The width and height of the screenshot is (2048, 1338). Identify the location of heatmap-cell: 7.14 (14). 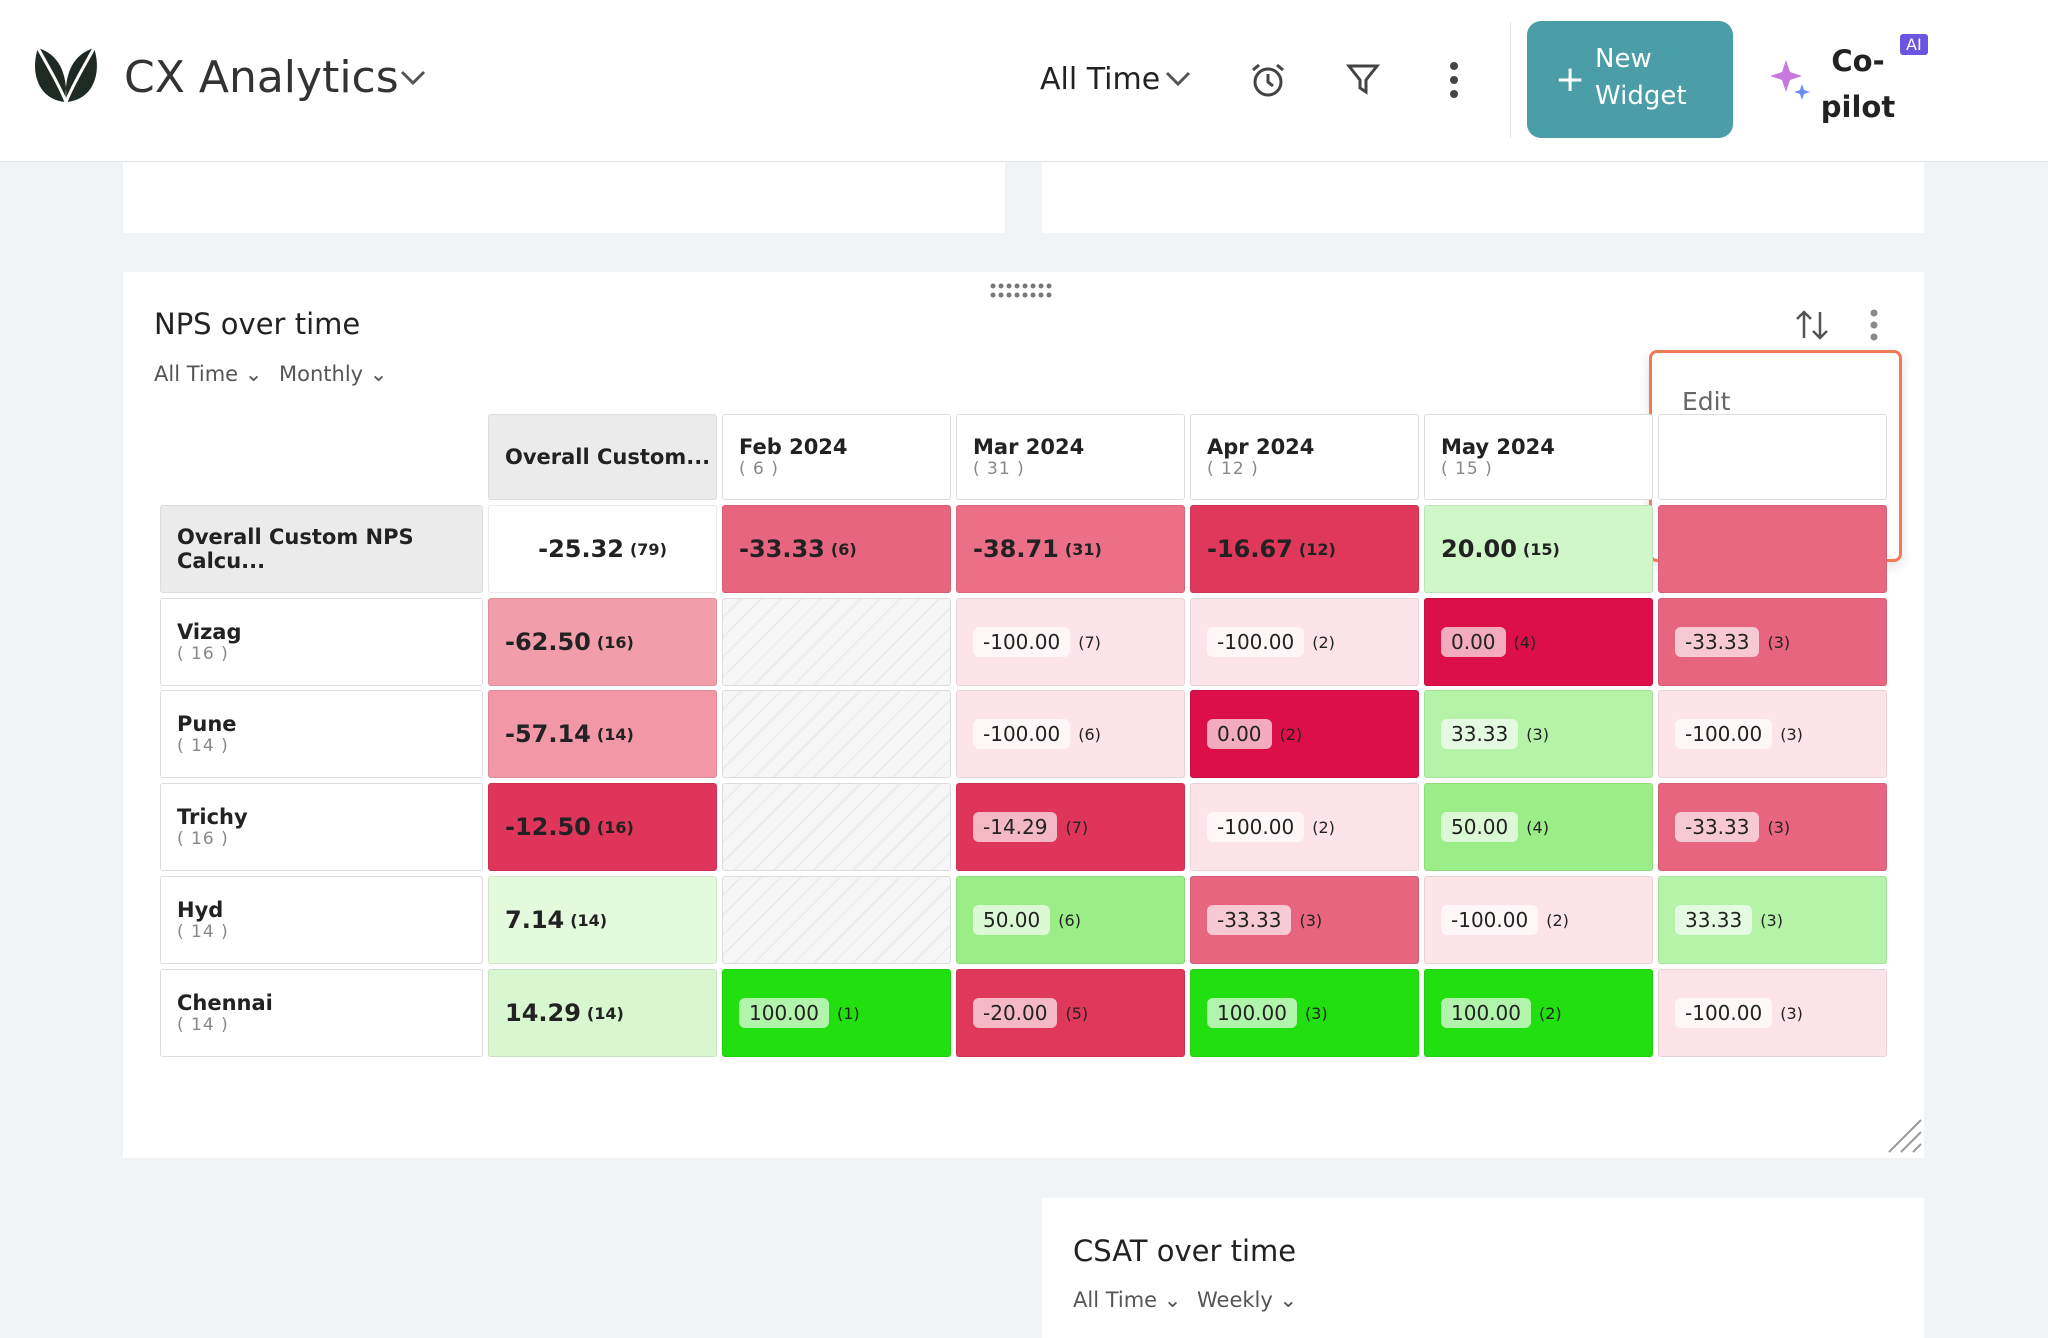
(602, 920).